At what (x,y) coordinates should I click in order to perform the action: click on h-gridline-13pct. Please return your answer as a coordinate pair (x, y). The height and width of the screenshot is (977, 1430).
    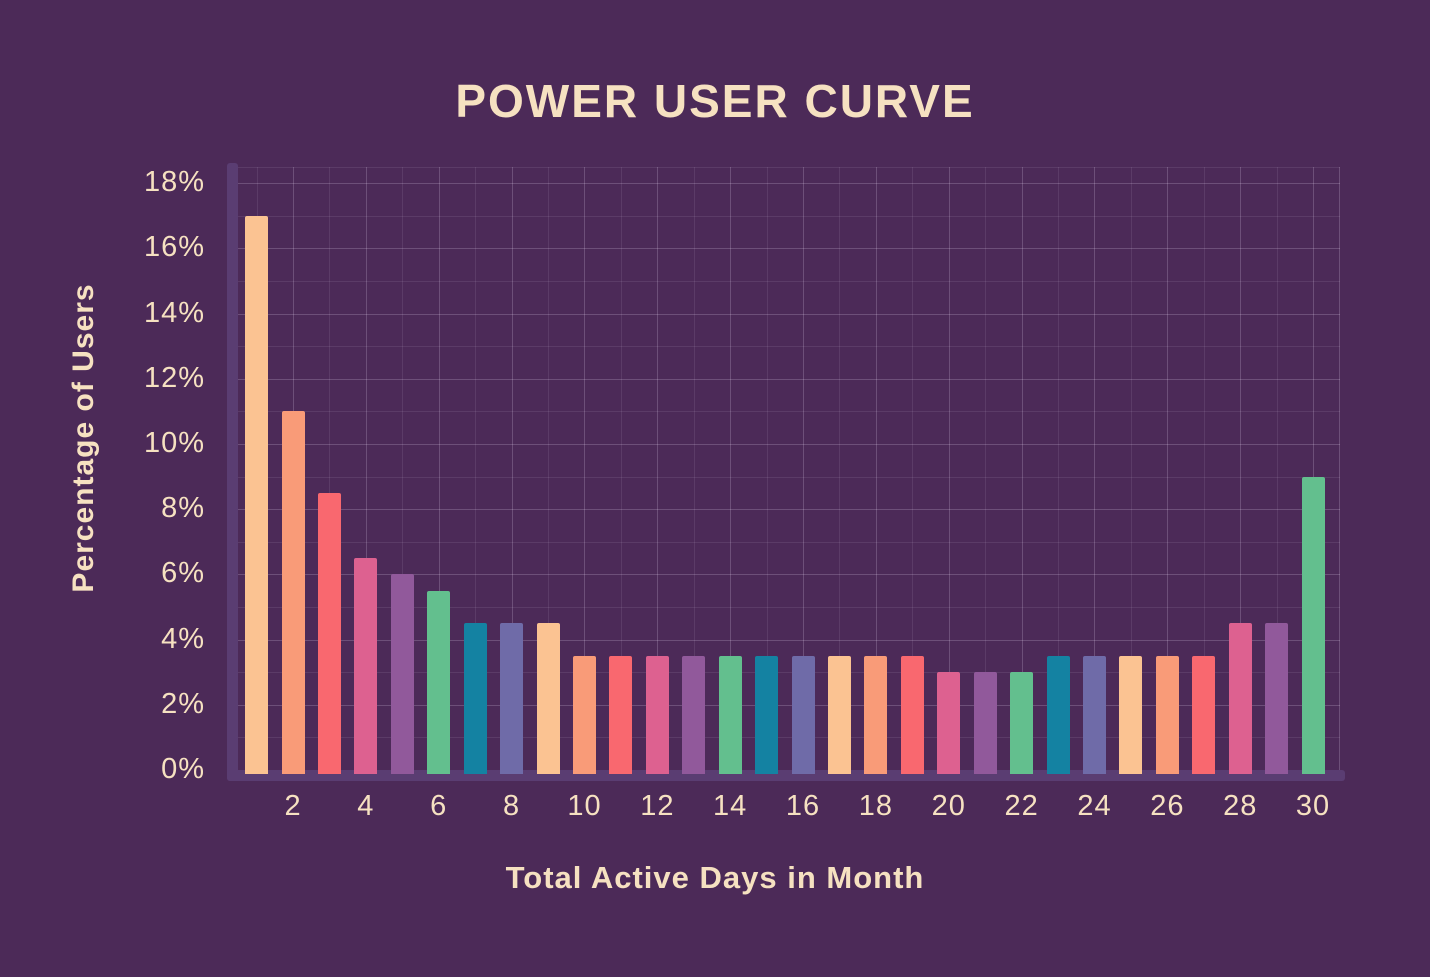
    Looking at the image, I should click on (789, 347).